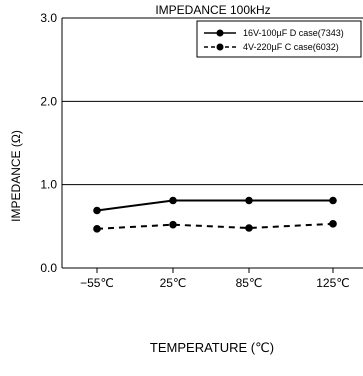 This screenshot has width=363, height=376. I want to click on x-tick-label: 25℃, so click(173, 283).